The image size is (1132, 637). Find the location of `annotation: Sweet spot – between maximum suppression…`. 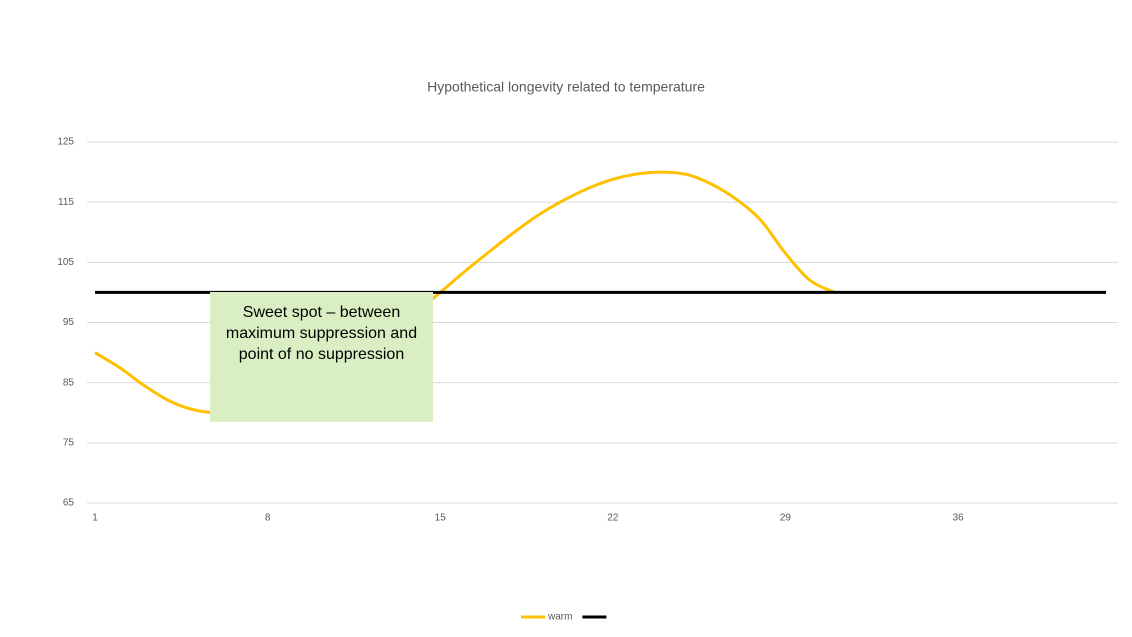

annotation: Sweet spot – between maximum suppression… is located at coordinates (321, 357).